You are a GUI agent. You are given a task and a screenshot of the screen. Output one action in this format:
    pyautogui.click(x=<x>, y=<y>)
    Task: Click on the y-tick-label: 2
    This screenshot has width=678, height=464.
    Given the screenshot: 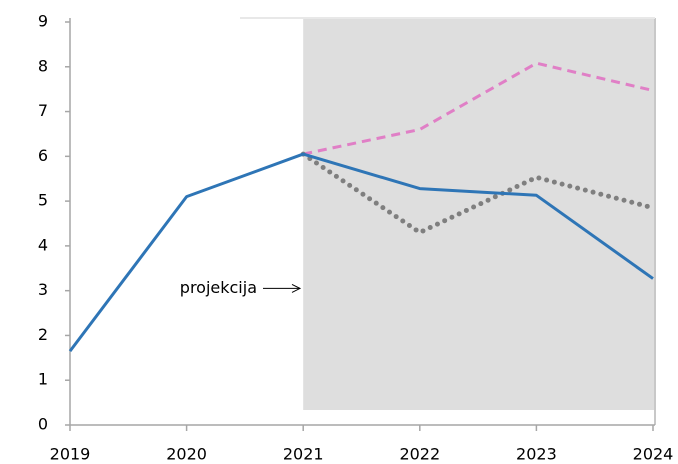 What is the action you would take?
    pyautogui.click(x=43, y=334)
    